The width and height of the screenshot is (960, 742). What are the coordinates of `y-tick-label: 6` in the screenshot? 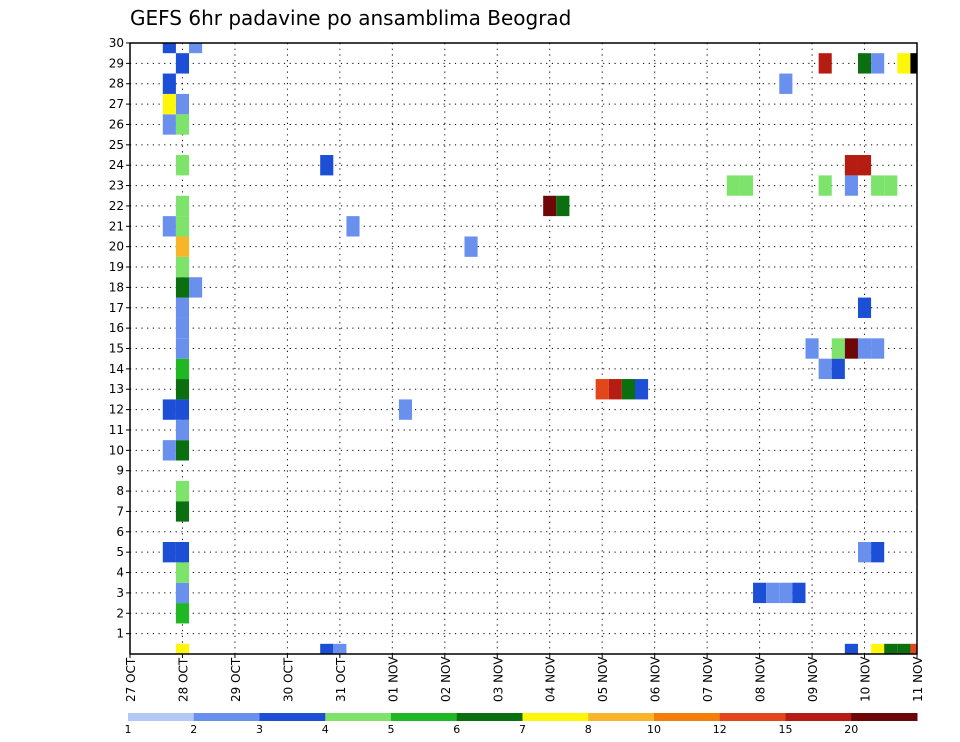 It's located at (120, 532).